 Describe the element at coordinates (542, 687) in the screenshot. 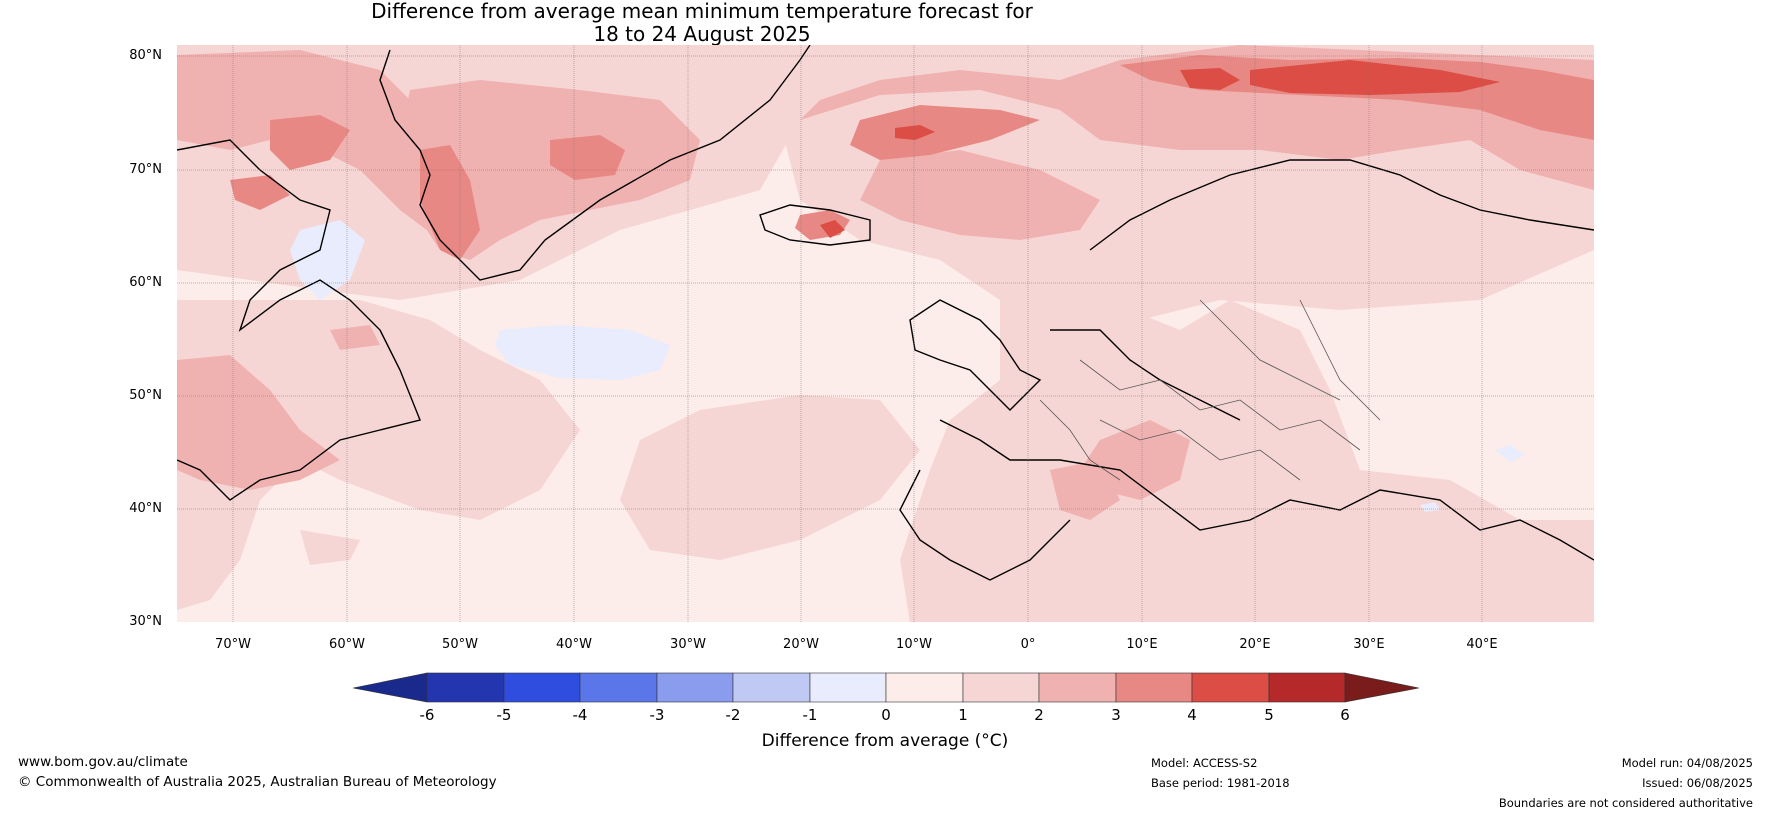

I see `colorbar-bin-neg5-neg4` at that location.